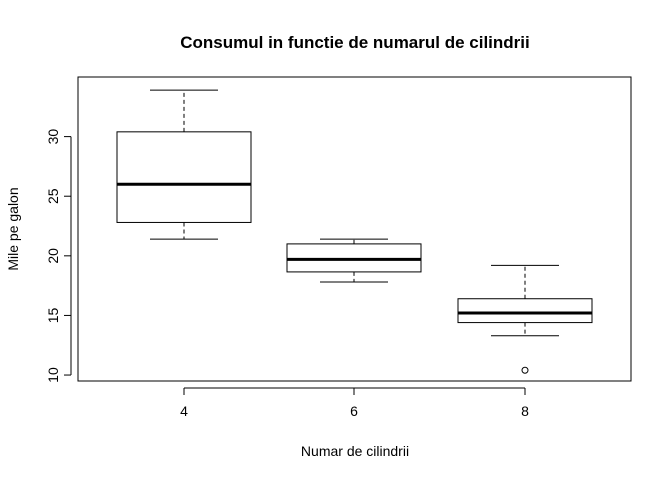  Describe the element at coordinates (184, 411) in the screenshot. I see `x-tick-label: 4` at that location.